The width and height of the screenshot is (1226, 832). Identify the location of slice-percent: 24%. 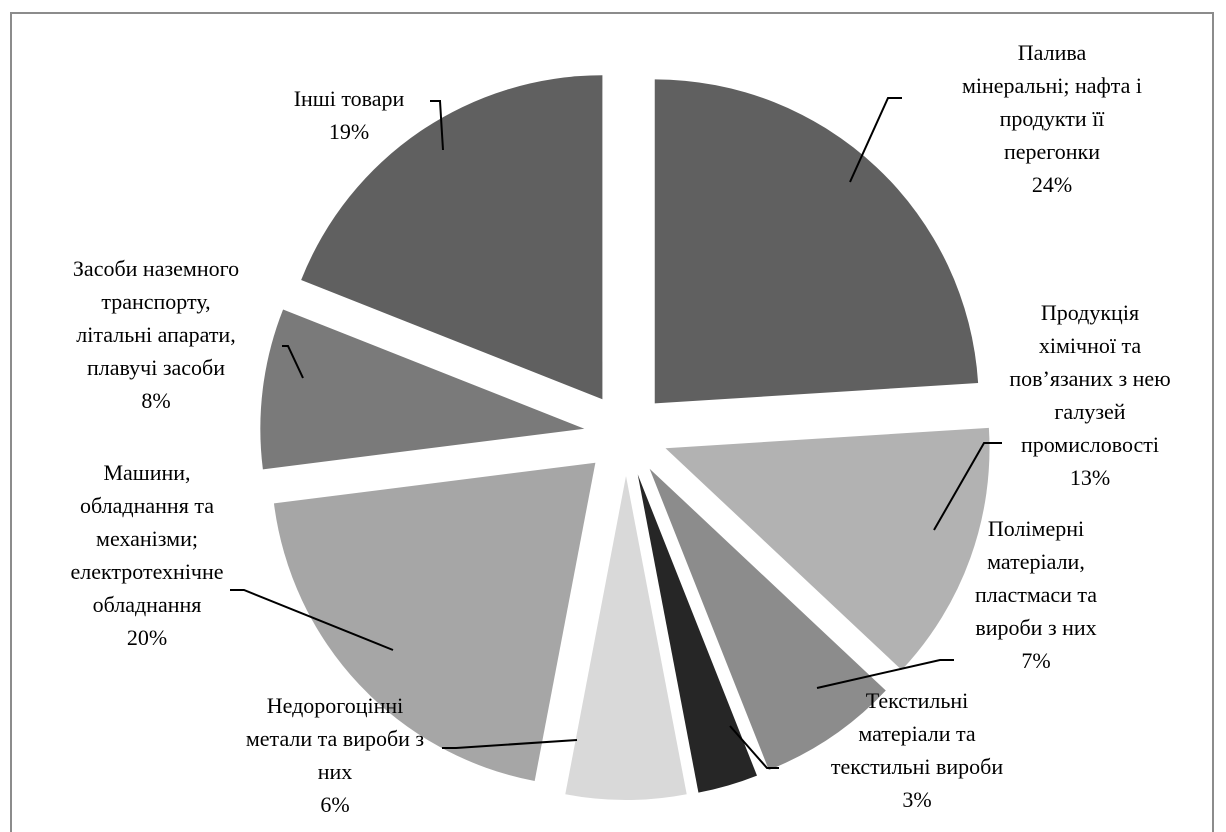
(1052, 184).